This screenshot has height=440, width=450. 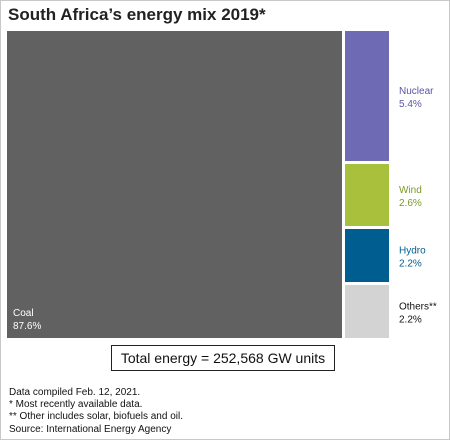 What do you see at coordinates (410, 104) in the screenshot?
I see `value-label-nuclear: 5.4%` at bounding box center [410, 104].